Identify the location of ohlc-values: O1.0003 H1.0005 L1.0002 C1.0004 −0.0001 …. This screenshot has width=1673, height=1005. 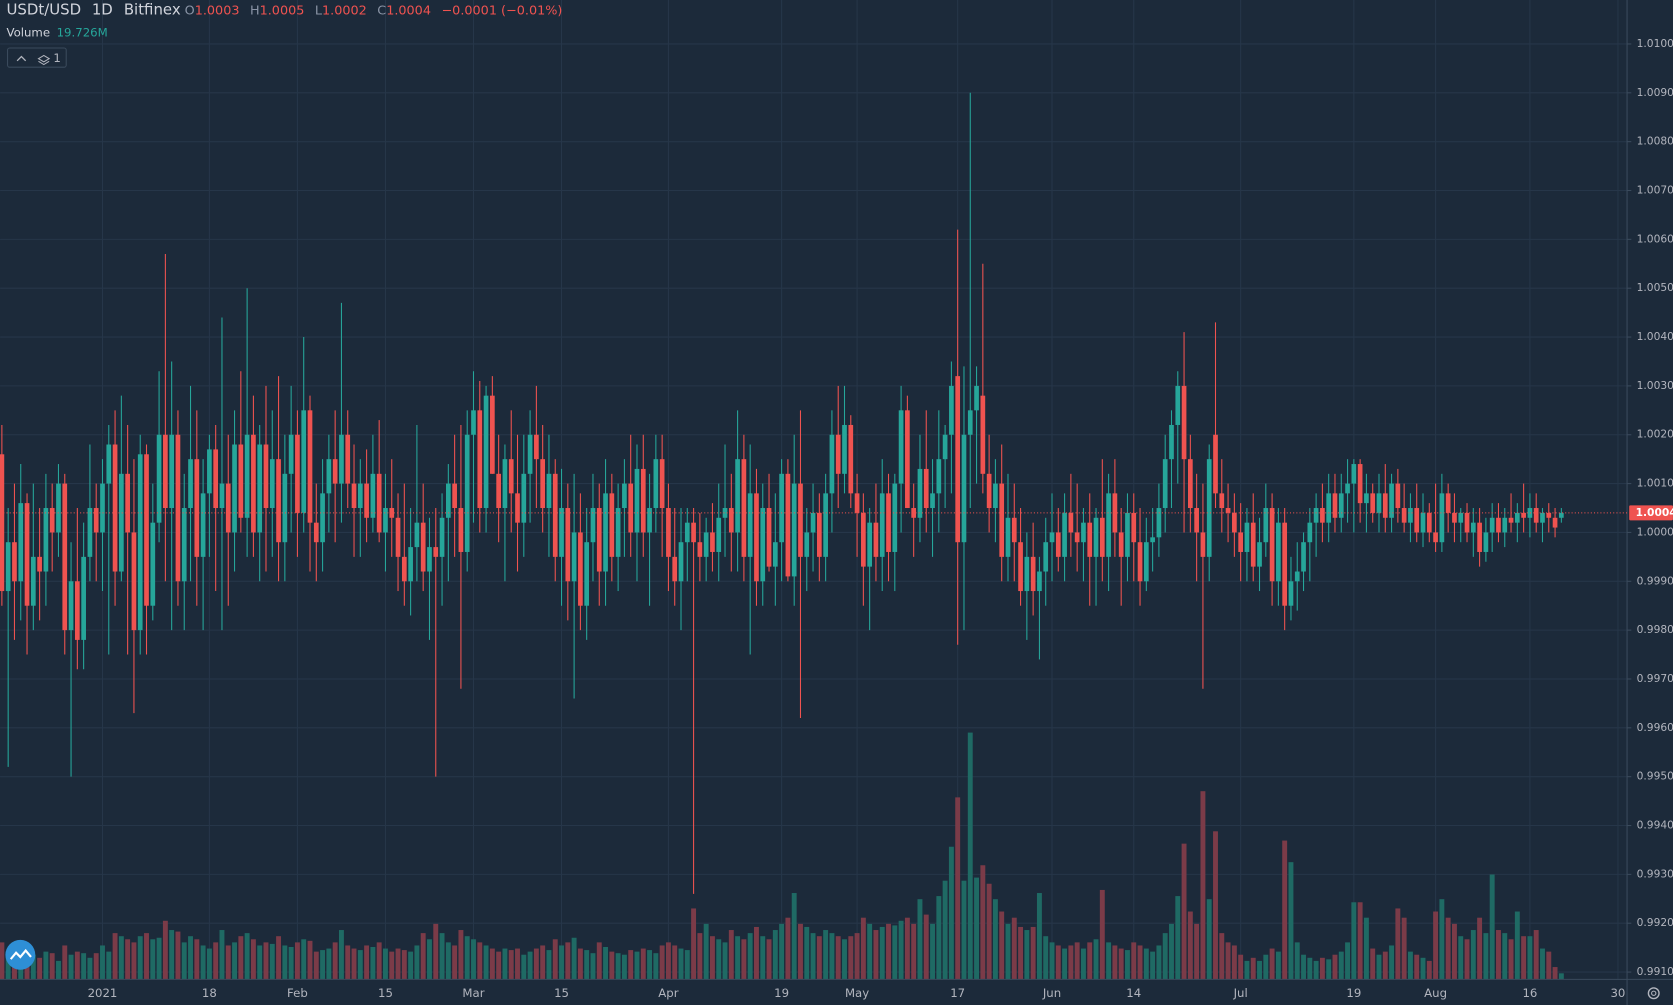
(374, 10).